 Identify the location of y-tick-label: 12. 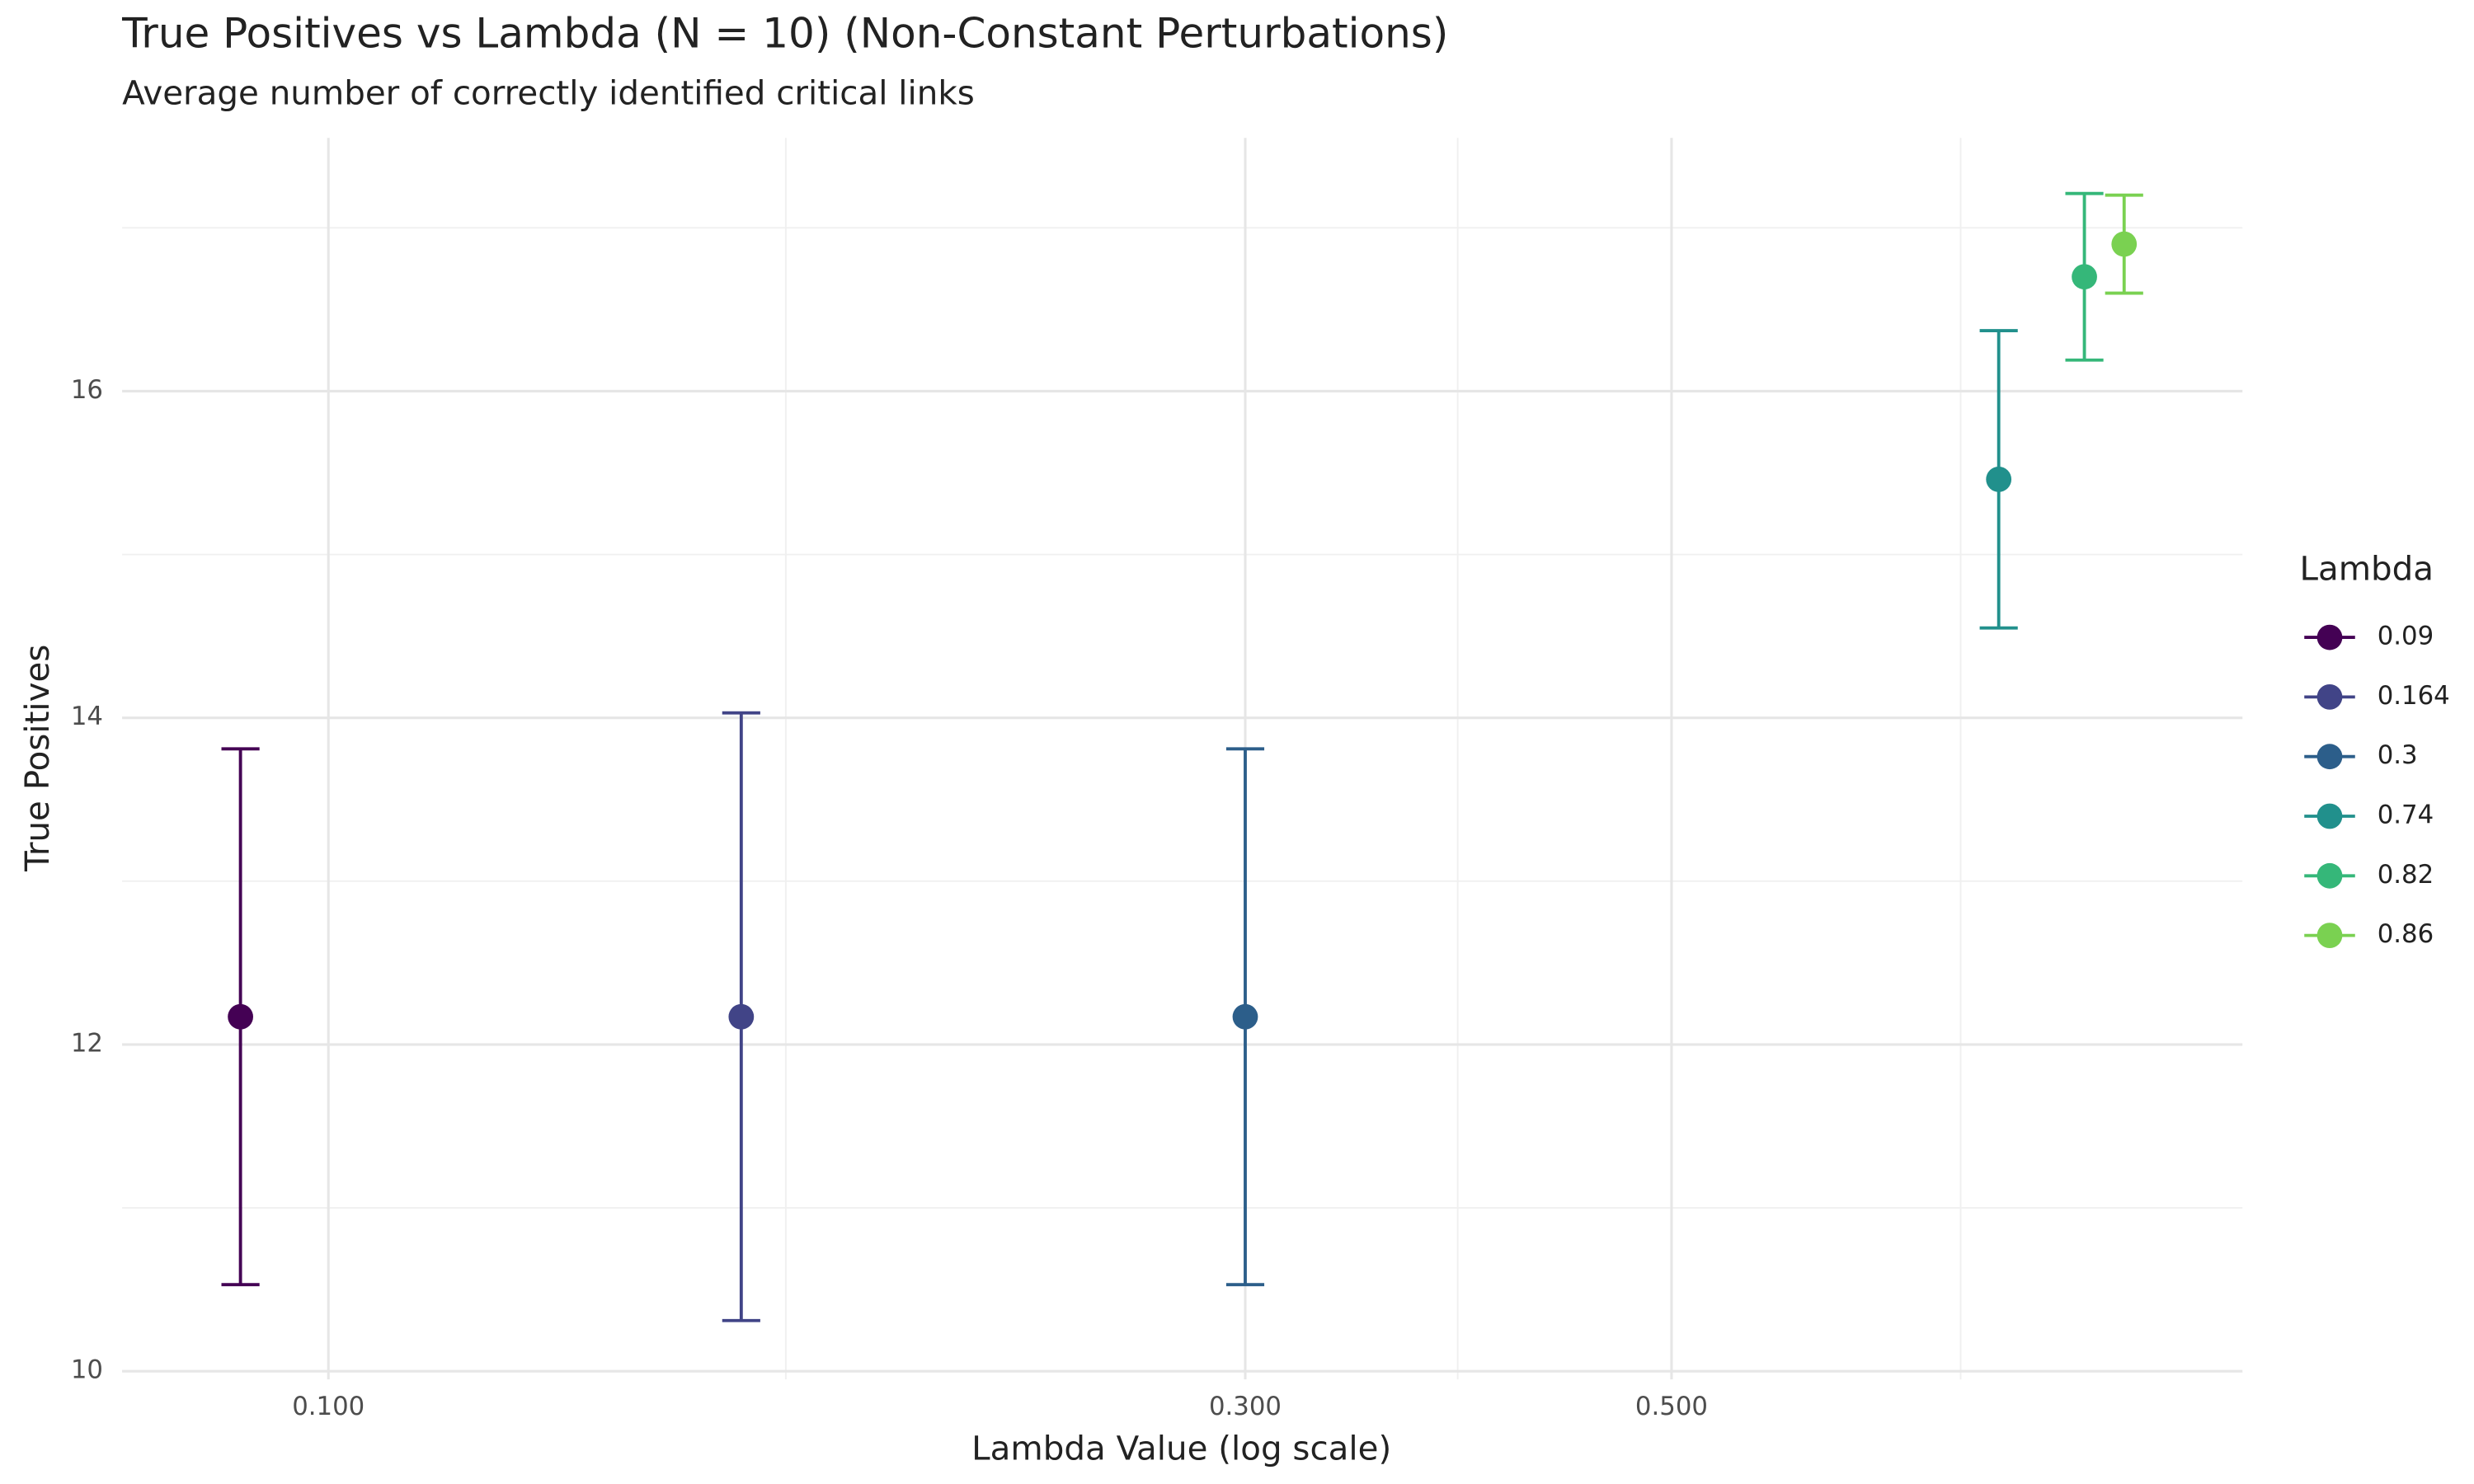
(87, 1043).